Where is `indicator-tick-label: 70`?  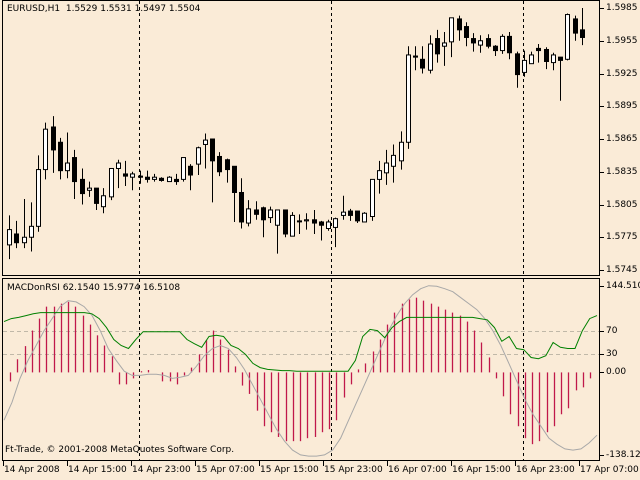 indicator-tick-label: 70 is located at coordinates (612, 330).